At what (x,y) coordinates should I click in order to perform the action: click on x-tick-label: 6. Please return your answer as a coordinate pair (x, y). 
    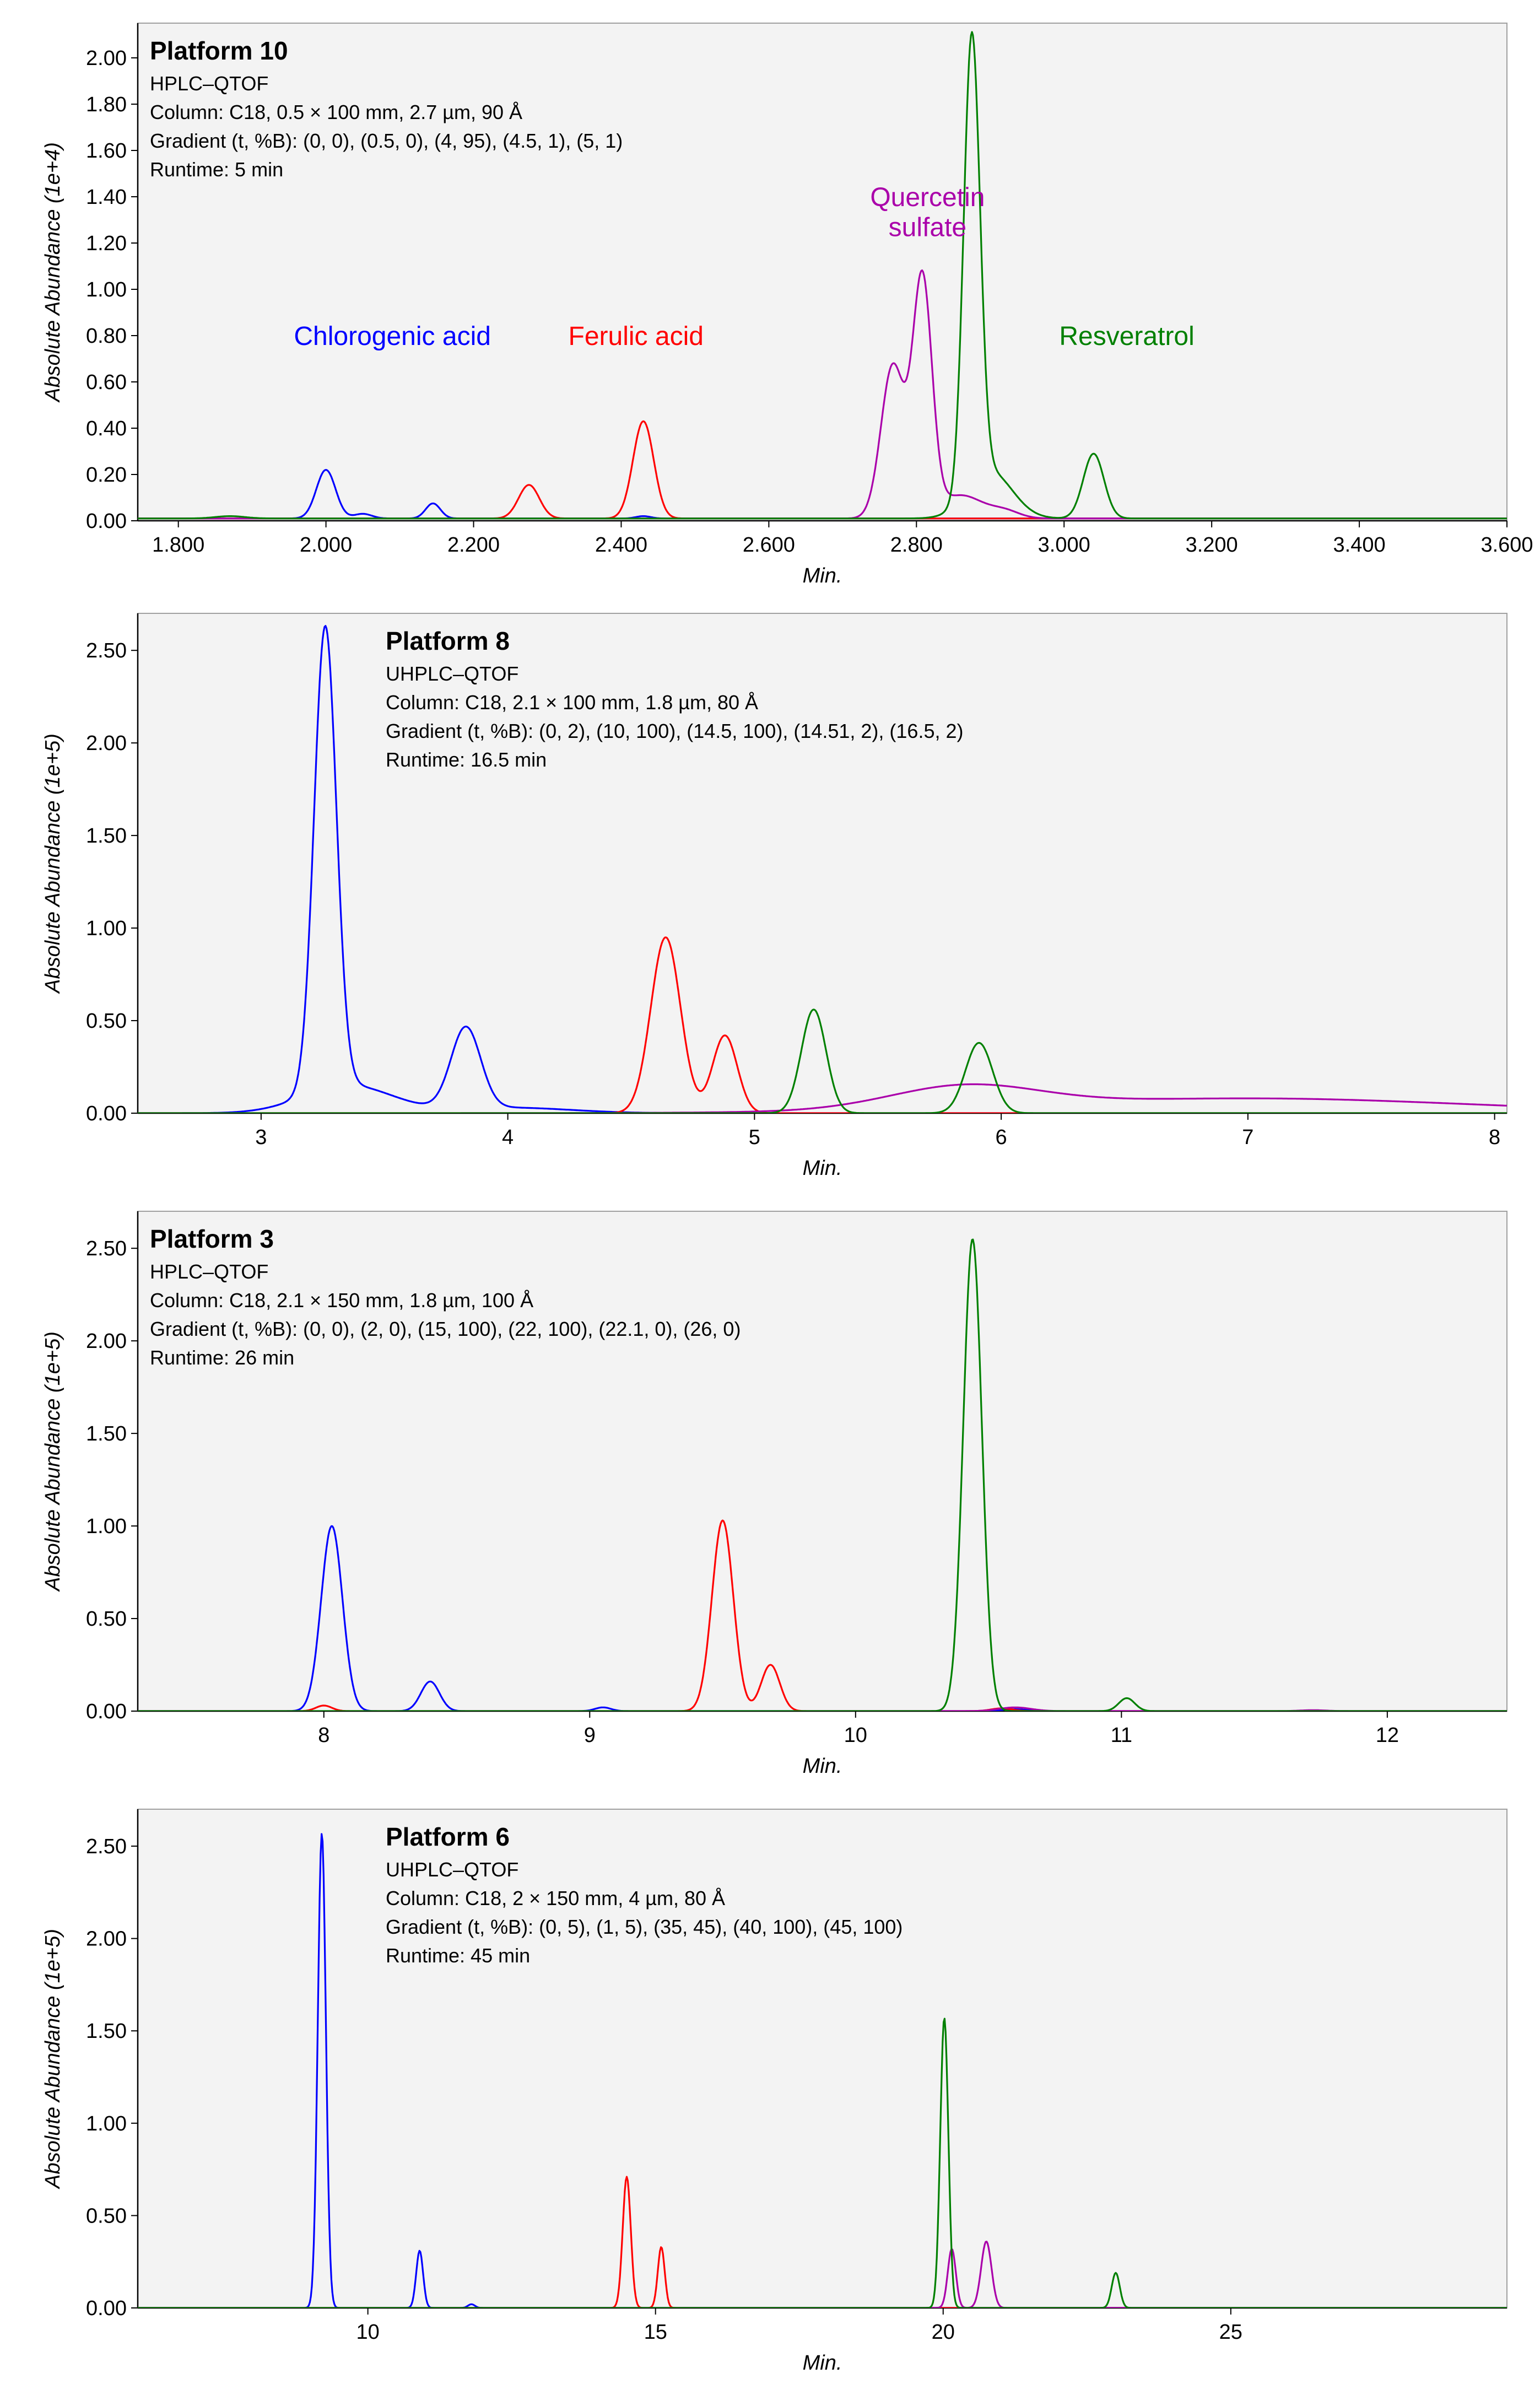
    Looking at the image, I should click on (1001, 1137).